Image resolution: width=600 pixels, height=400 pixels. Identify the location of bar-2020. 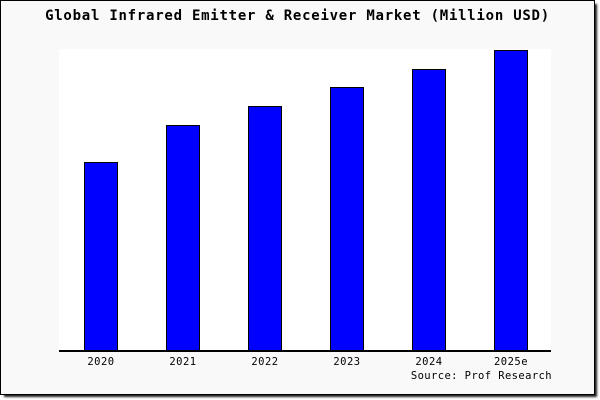
(101, 256).